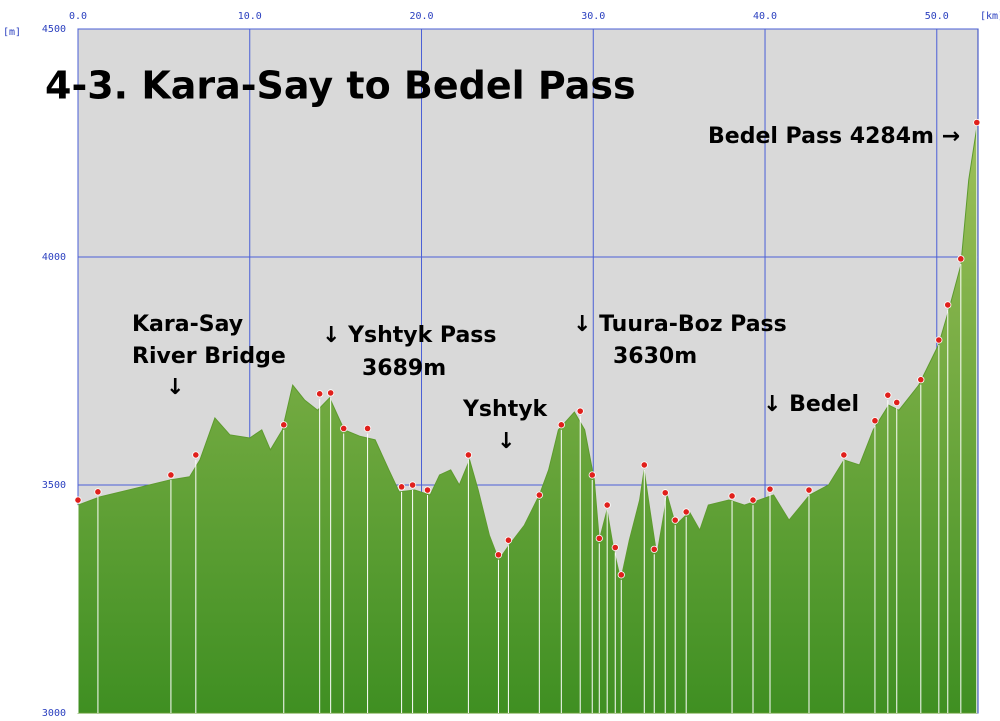 This screenshot has height=721, width=1000. I want to click on x-tick-label: 40.0, so click(765, 16).